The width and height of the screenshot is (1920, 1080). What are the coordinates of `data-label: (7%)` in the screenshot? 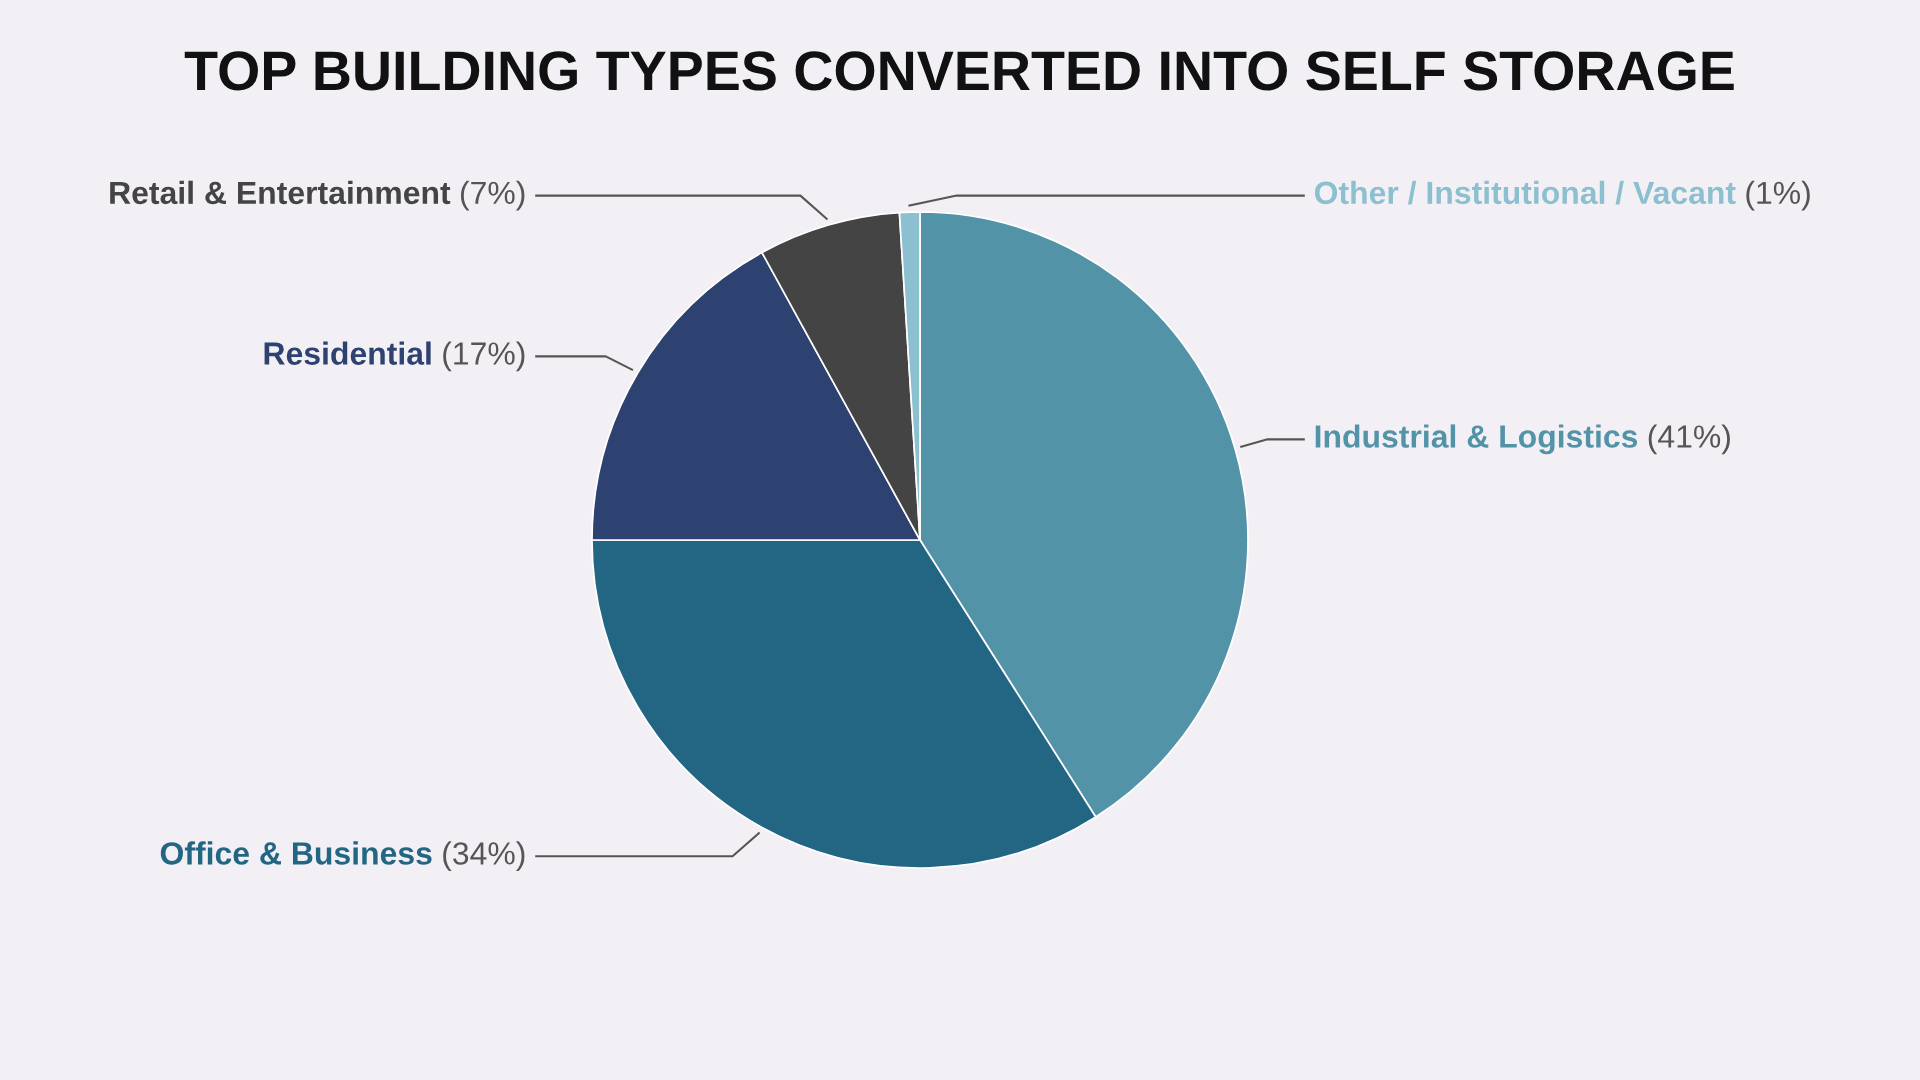 It's located at (492, 195).